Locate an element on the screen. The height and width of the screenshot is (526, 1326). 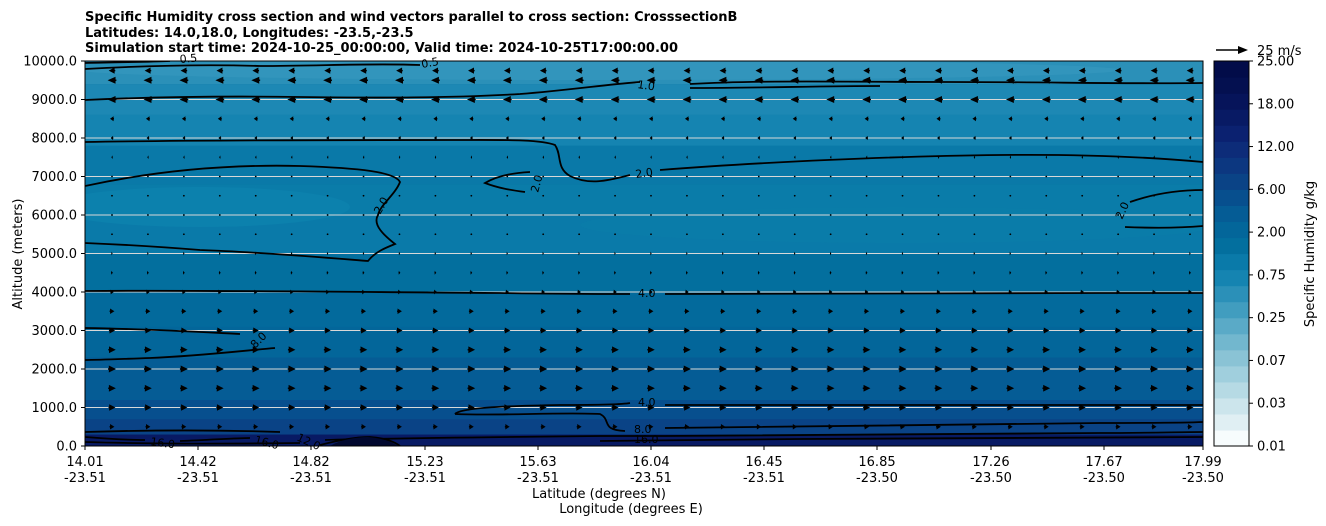
colorbar-frame is located at coordinates (1231, 253).